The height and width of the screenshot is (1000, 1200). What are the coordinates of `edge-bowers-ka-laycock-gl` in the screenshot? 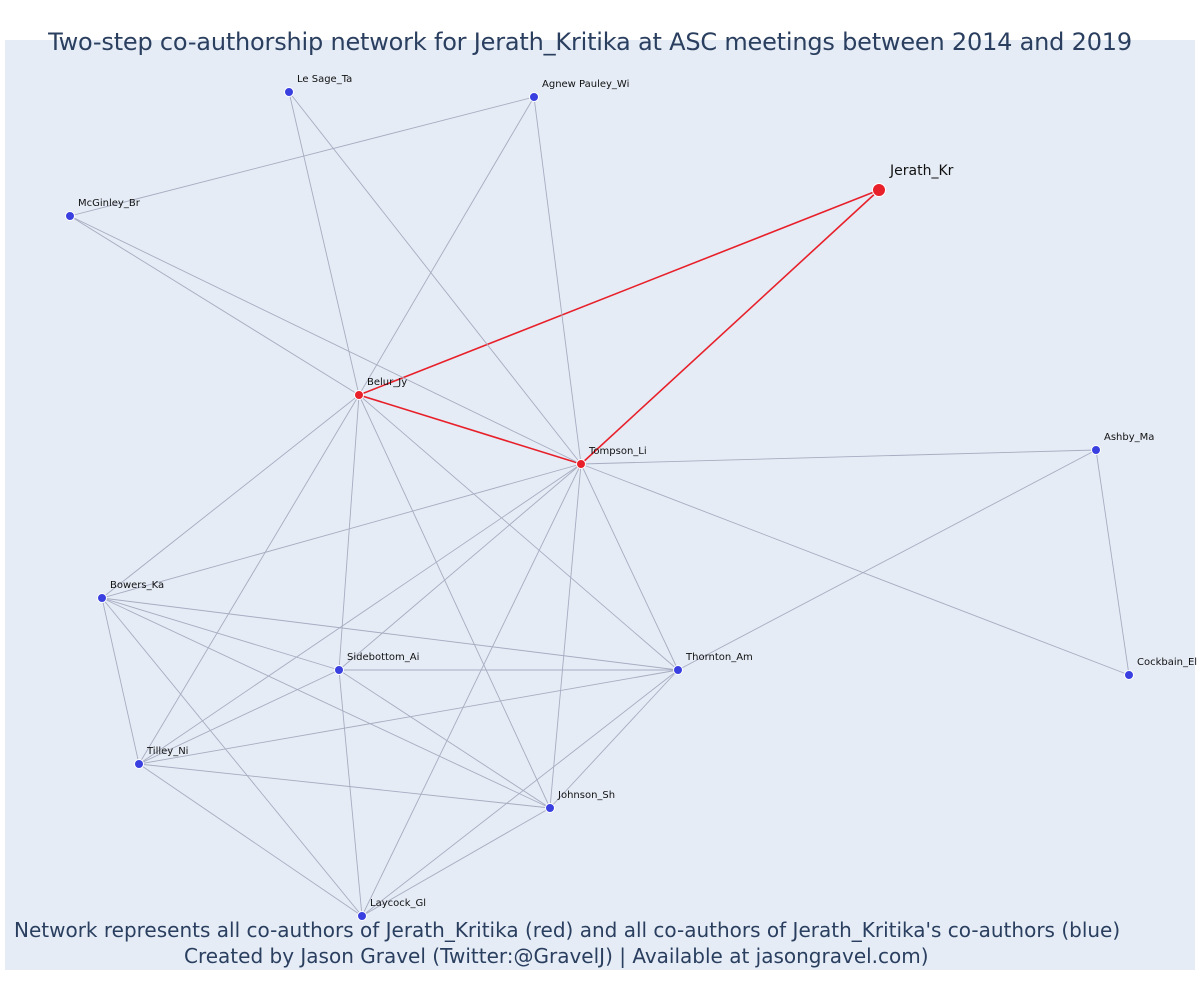 It's located at (232, 757).